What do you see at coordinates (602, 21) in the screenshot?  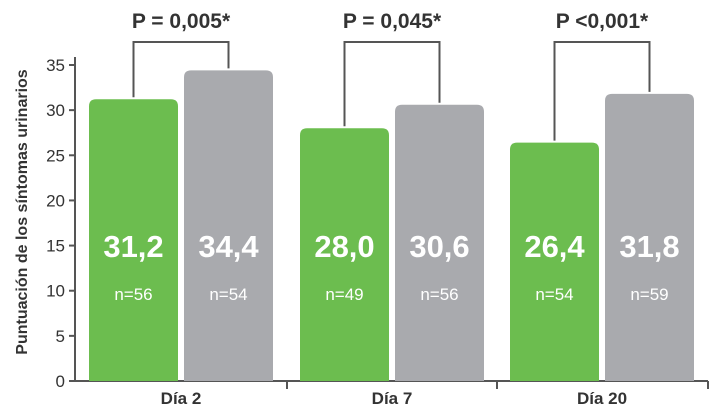 I see `p-value-label: P <0,001*` at bounding box center [602, 21].